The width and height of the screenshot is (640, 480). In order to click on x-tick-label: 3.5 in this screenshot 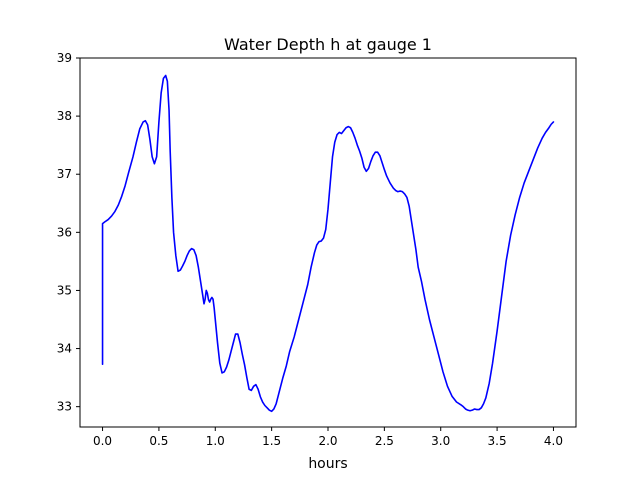, I will do `click(497, 441)`.